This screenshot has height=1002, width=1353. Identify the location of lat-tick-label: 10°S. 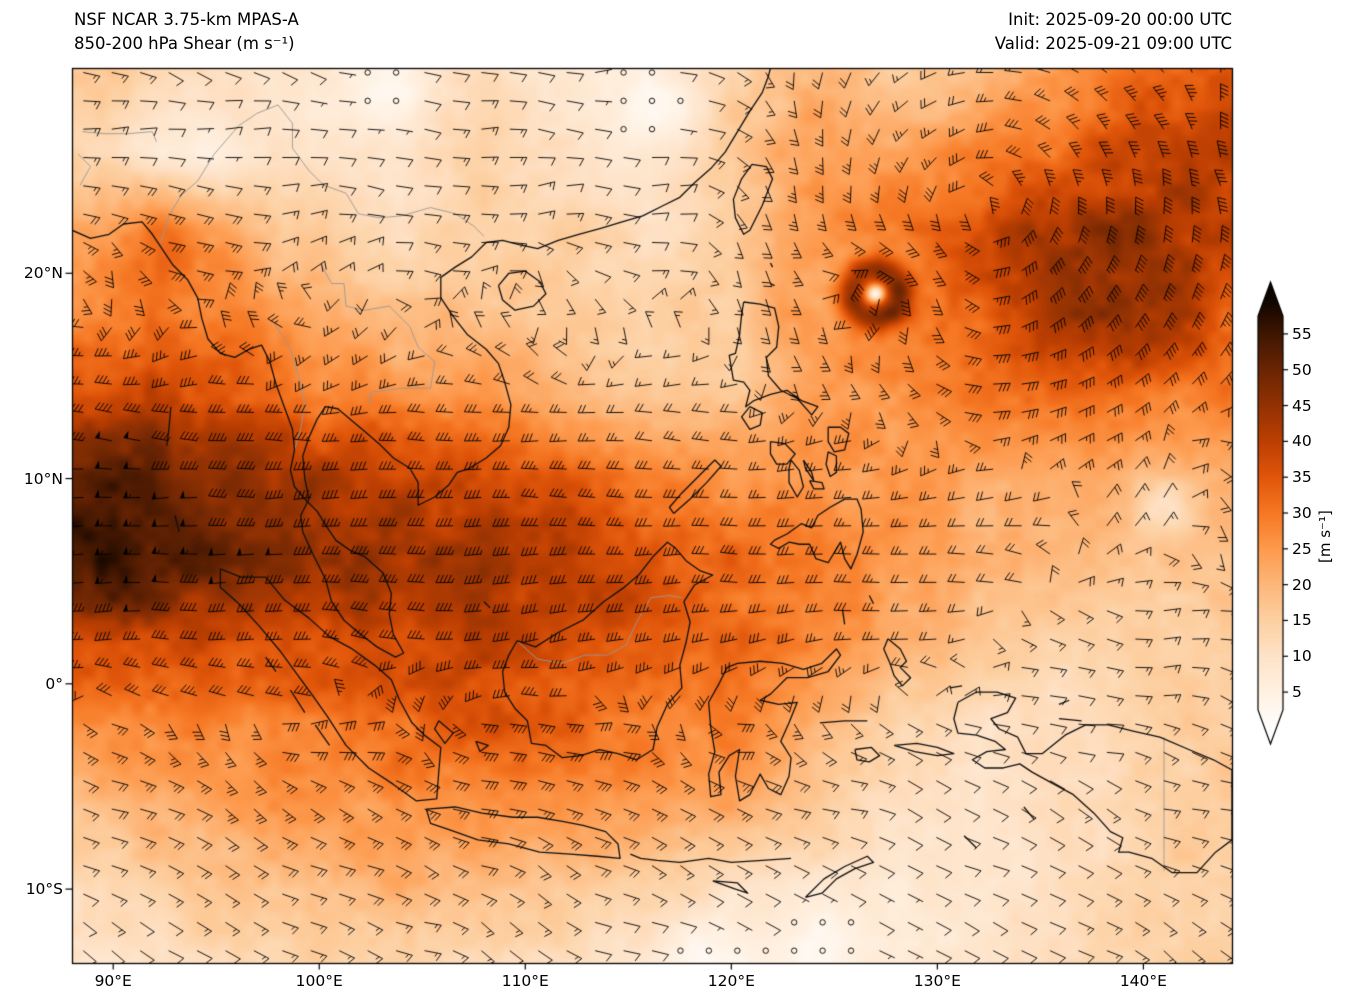
(44, 889).